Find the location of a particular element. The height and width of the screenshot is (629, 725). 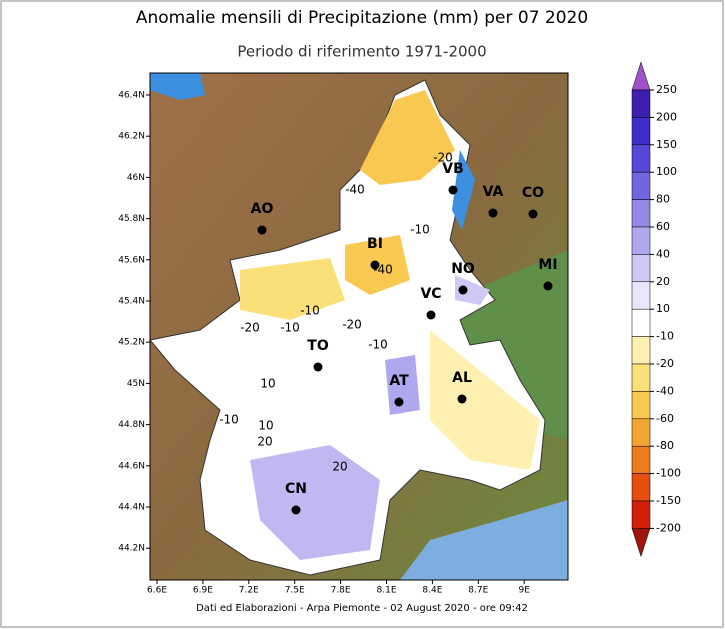

lon-tick-label: 8.4E is located at coordinates (432, 591).